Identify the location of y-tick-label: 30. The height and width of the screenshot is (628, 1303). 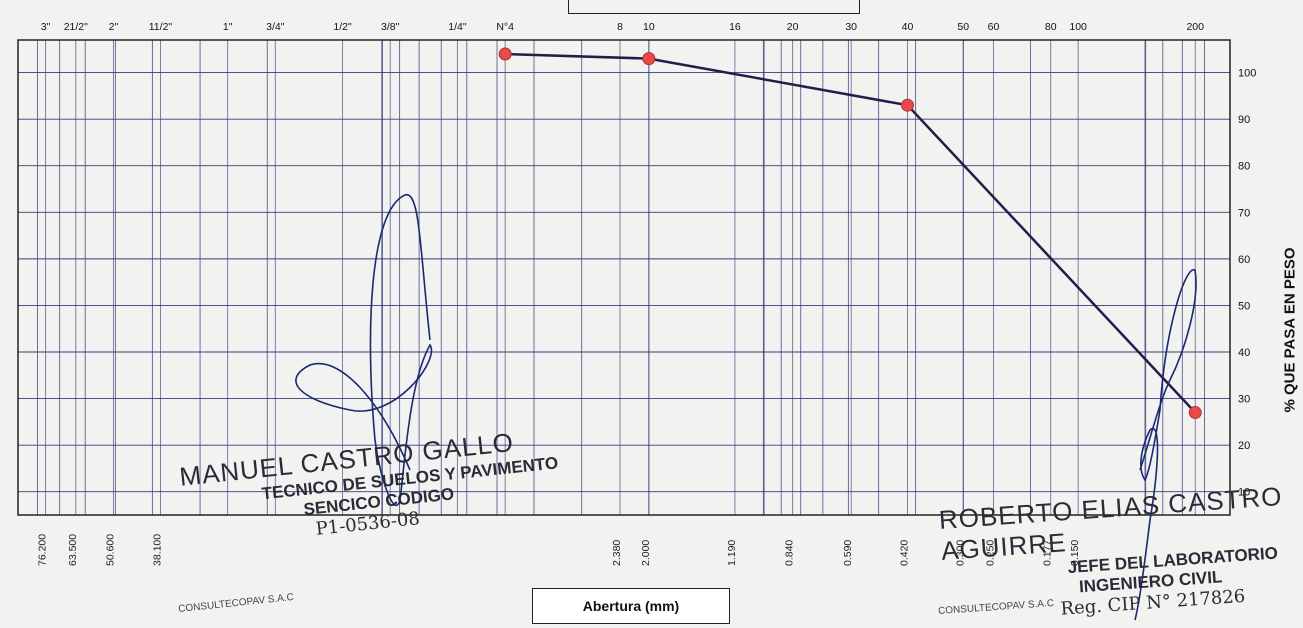
(1244, 400).